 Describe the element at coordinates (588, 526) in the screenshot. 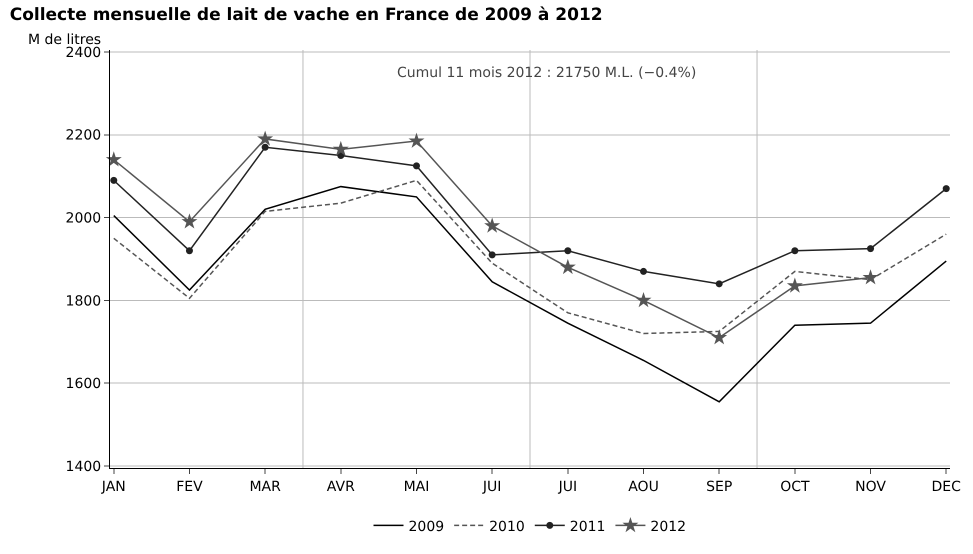

I see `legend-label: 2011` at that location.